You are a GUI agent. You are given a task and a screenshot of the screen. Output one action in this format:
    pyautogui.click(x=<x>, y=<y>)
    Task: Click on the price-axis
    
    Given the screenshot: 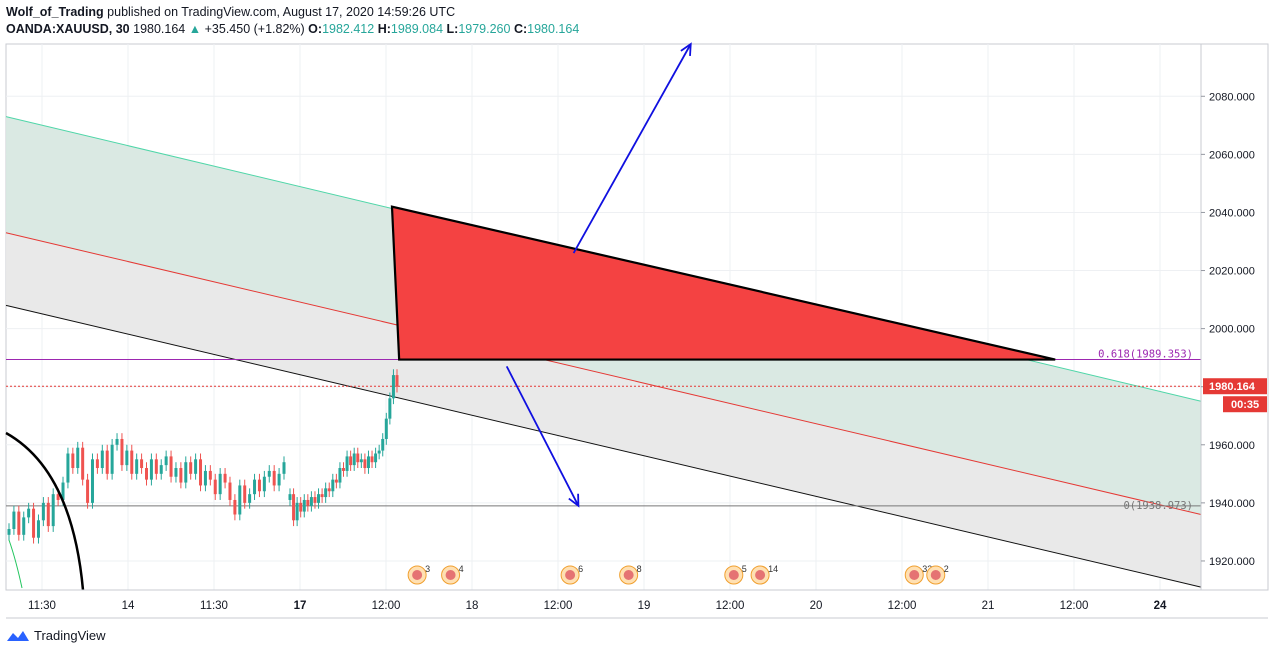 What is the action you would take?
    pyautogui.click(x=1234, y=317)
    